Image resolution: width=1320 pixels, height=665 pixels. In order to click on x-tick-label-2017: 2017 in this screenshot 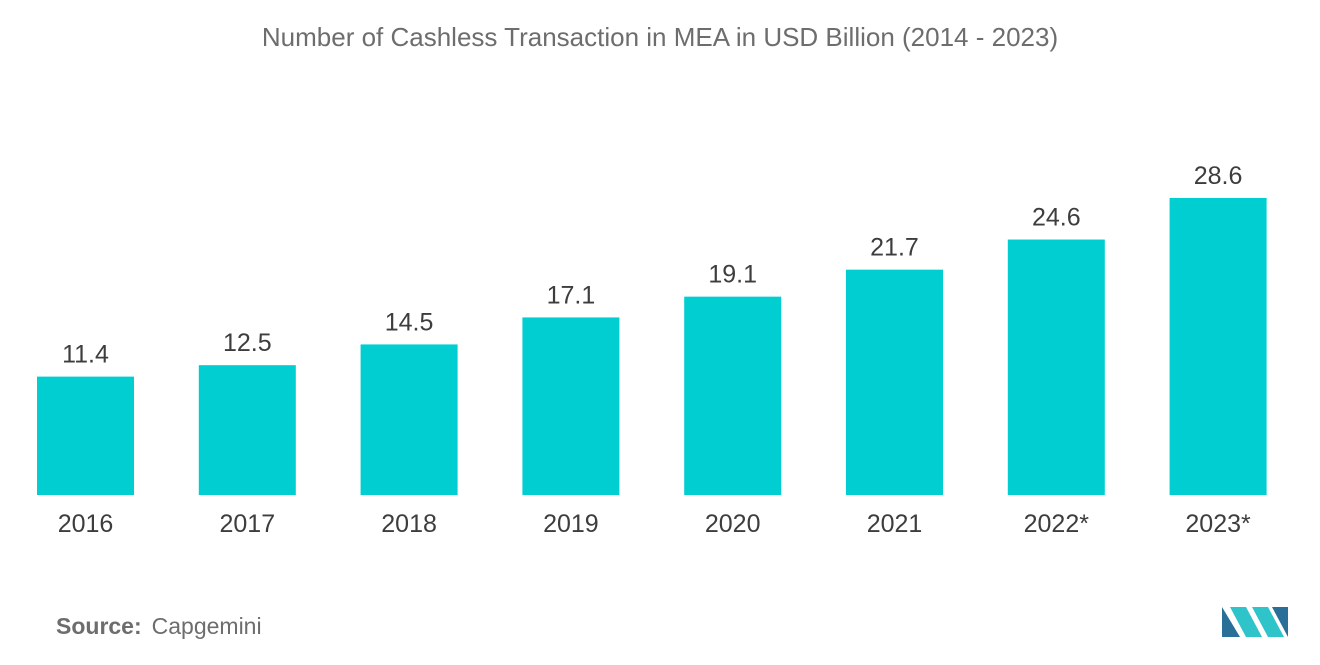, I will do `click(247, 524)`.